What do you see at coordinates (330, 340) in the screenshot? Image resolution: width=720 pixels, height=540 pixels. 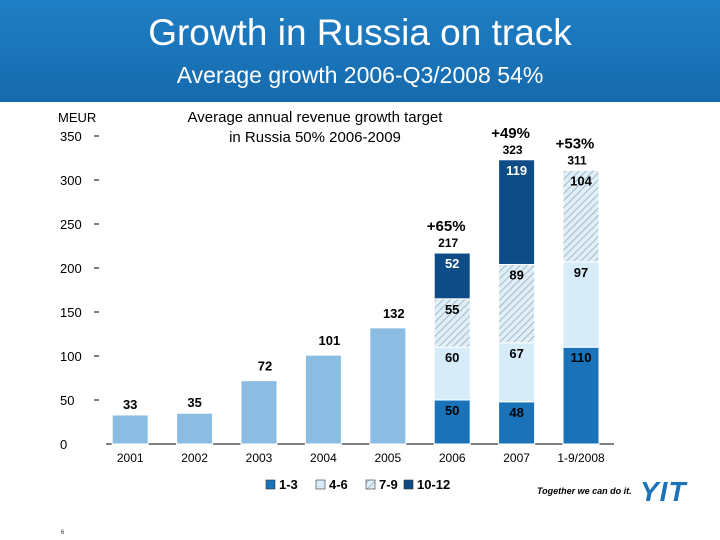 I see `data-label: 101` at bounding box center [330, 340].